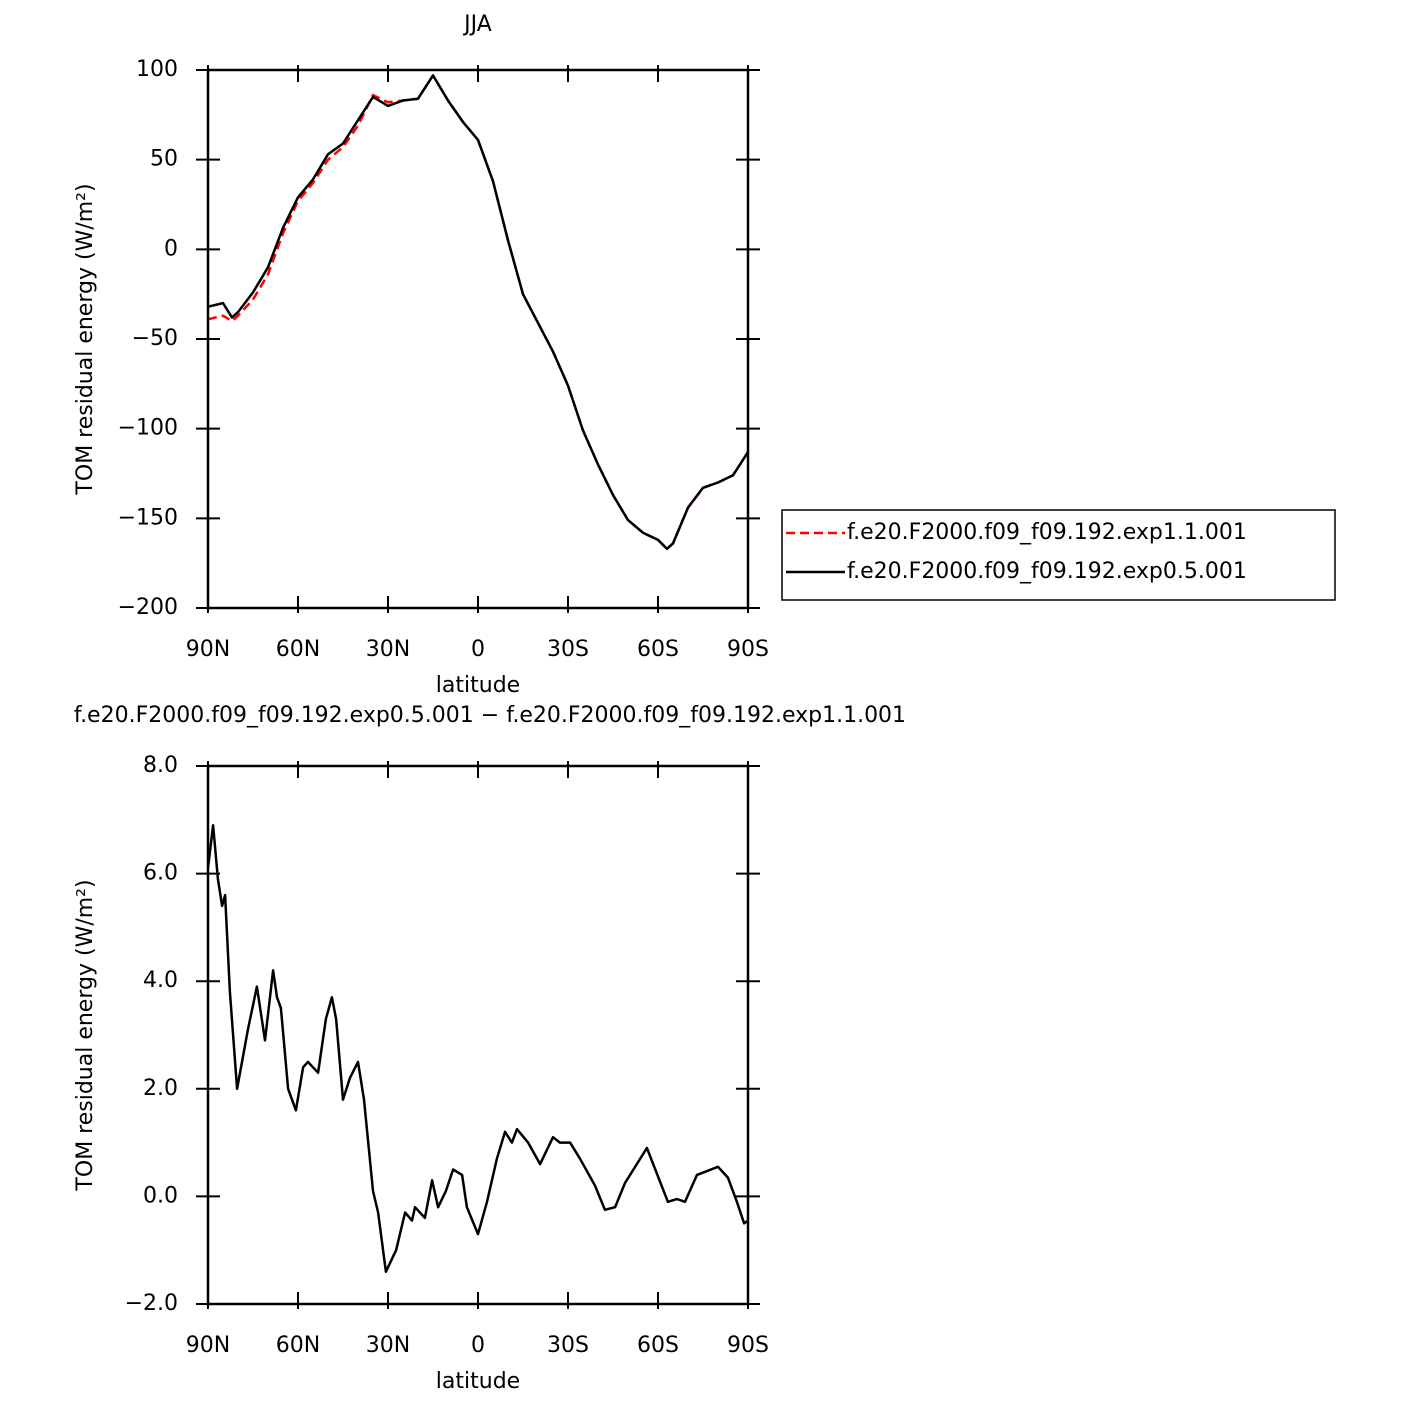  Describe the element at coordinates (164, 159) in the screenshot. I see `y-tick-label: 50` at that location.